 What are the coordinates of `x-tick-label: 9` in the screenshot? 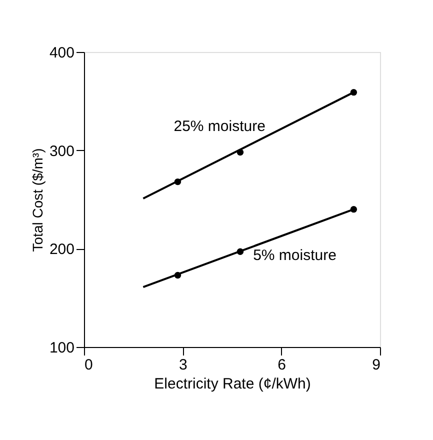 It's located at (376, 365).